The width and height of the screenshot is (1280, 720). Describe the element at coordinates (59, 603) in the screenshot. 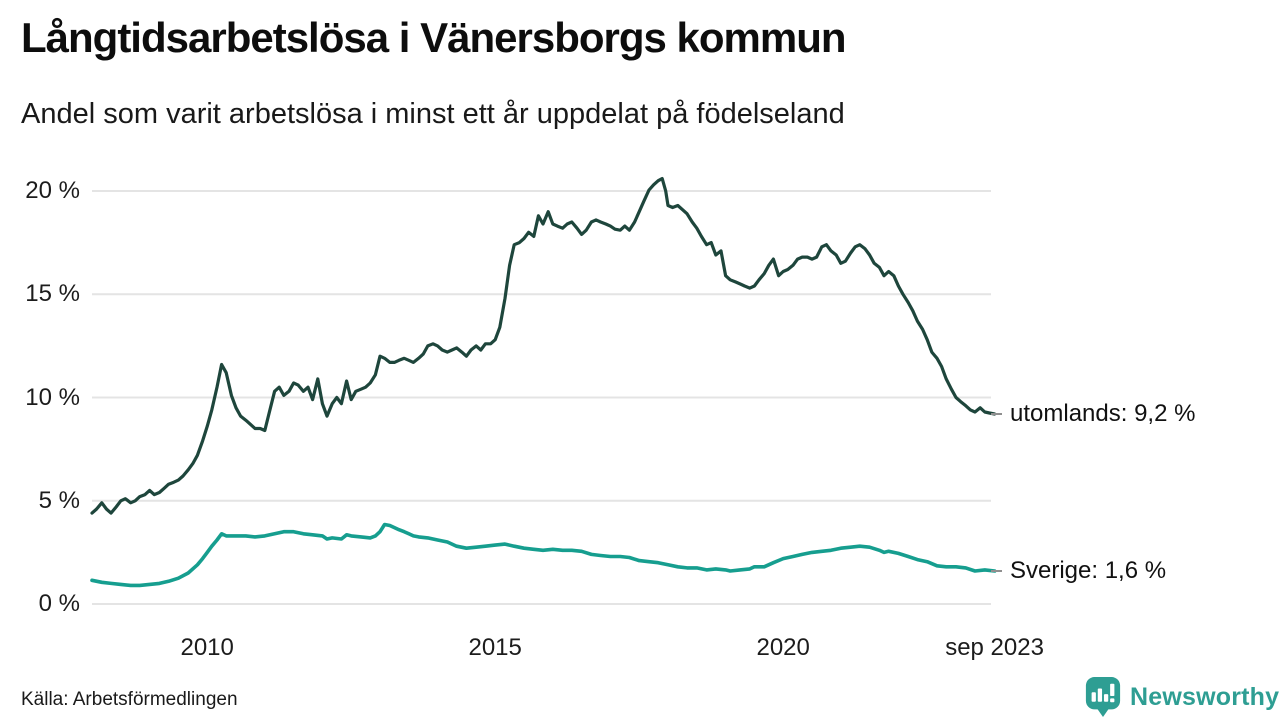

I see `y-axis-tick-label: 0 %` at that location.